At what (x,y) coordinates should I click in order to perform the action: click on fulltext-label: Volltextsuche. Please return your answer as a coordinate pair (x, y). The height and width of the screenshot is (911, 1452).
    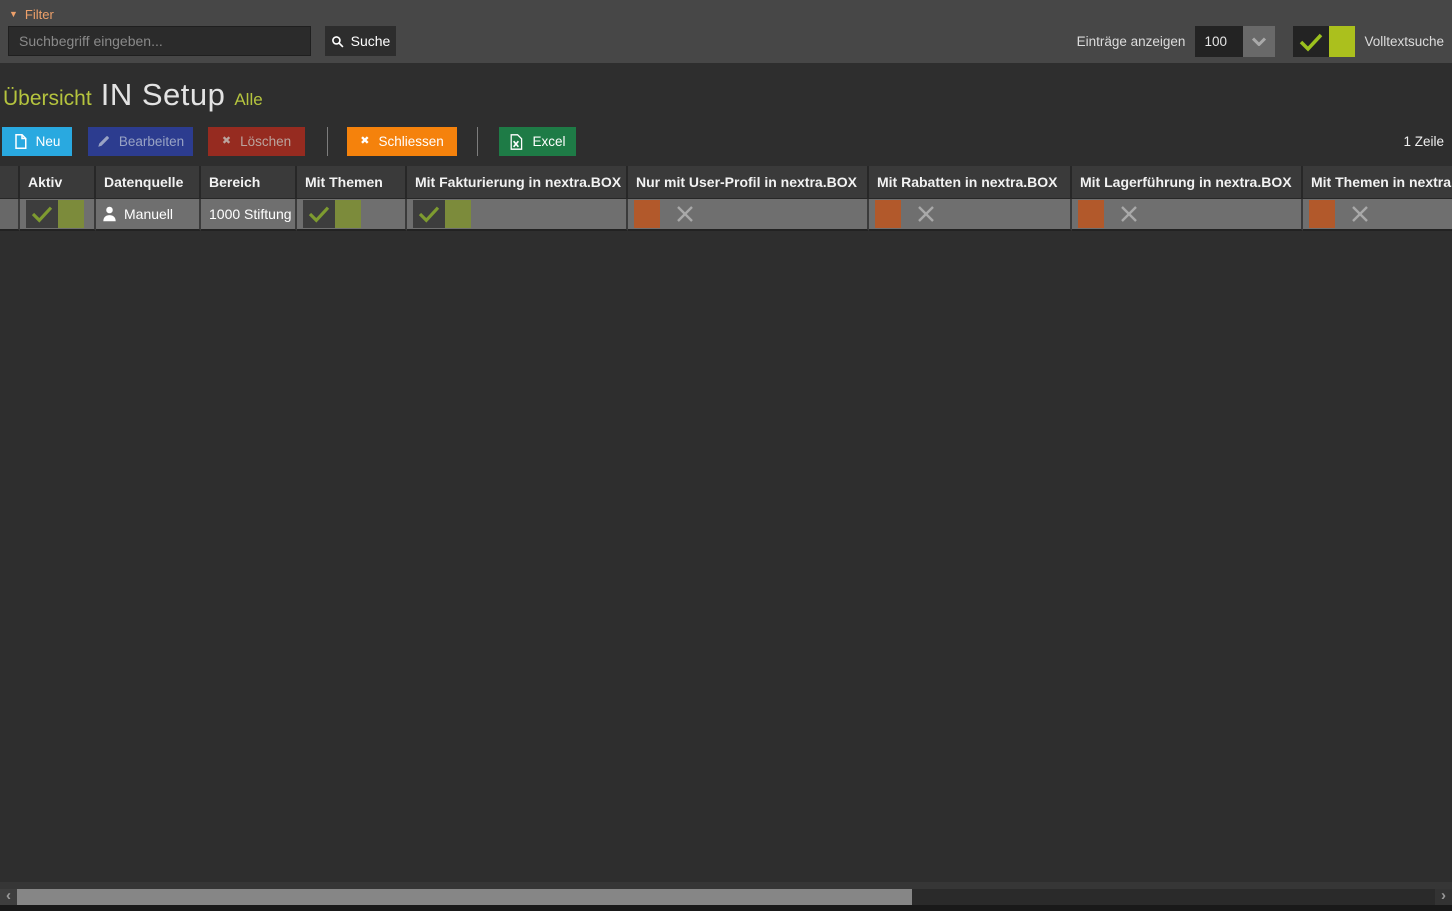
    Looking at the image, I should click on (1404, 41).